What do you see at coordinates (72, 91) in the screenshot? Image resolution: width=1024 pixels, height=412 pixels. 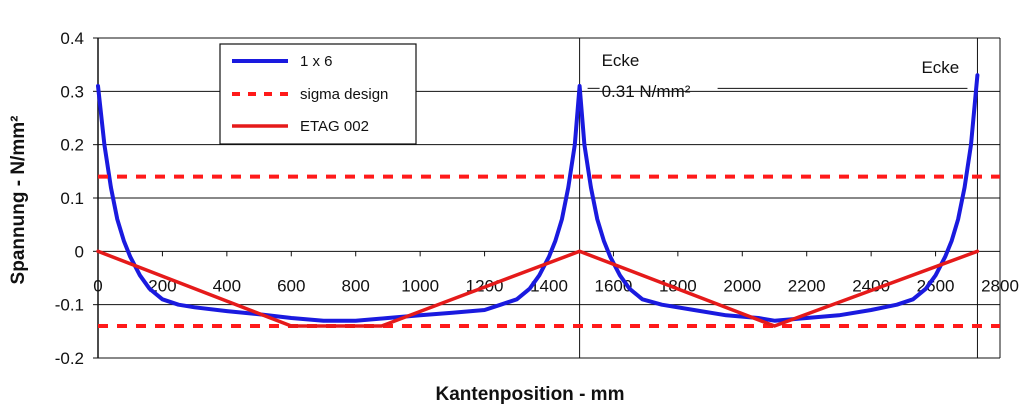 I see `y-tick-label: 0.3` at bounding box center [72, 91].